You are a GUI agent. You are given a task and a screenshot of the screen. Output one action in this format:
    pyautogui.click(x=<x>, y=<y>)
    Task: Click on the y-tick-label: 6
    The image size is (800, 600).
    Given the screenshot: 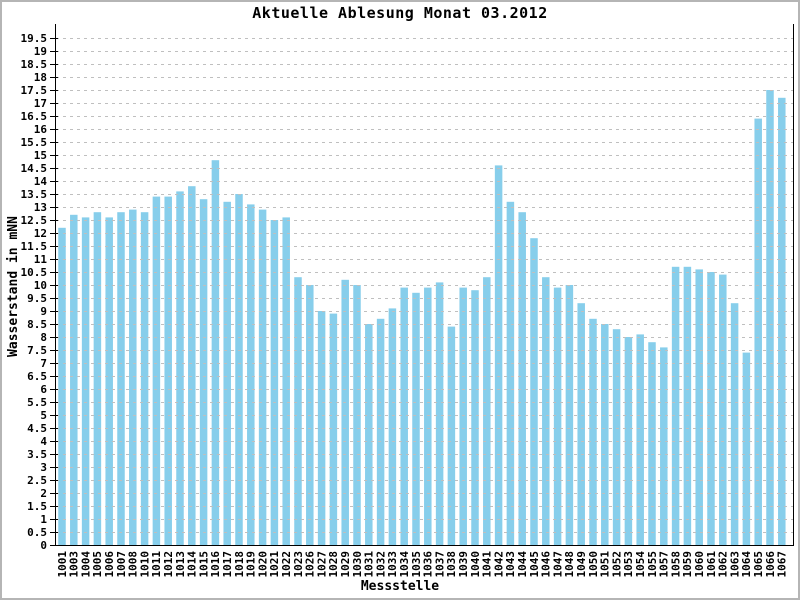 What is the action you would take?
    pyautogui.click(x=43, y=389)
    